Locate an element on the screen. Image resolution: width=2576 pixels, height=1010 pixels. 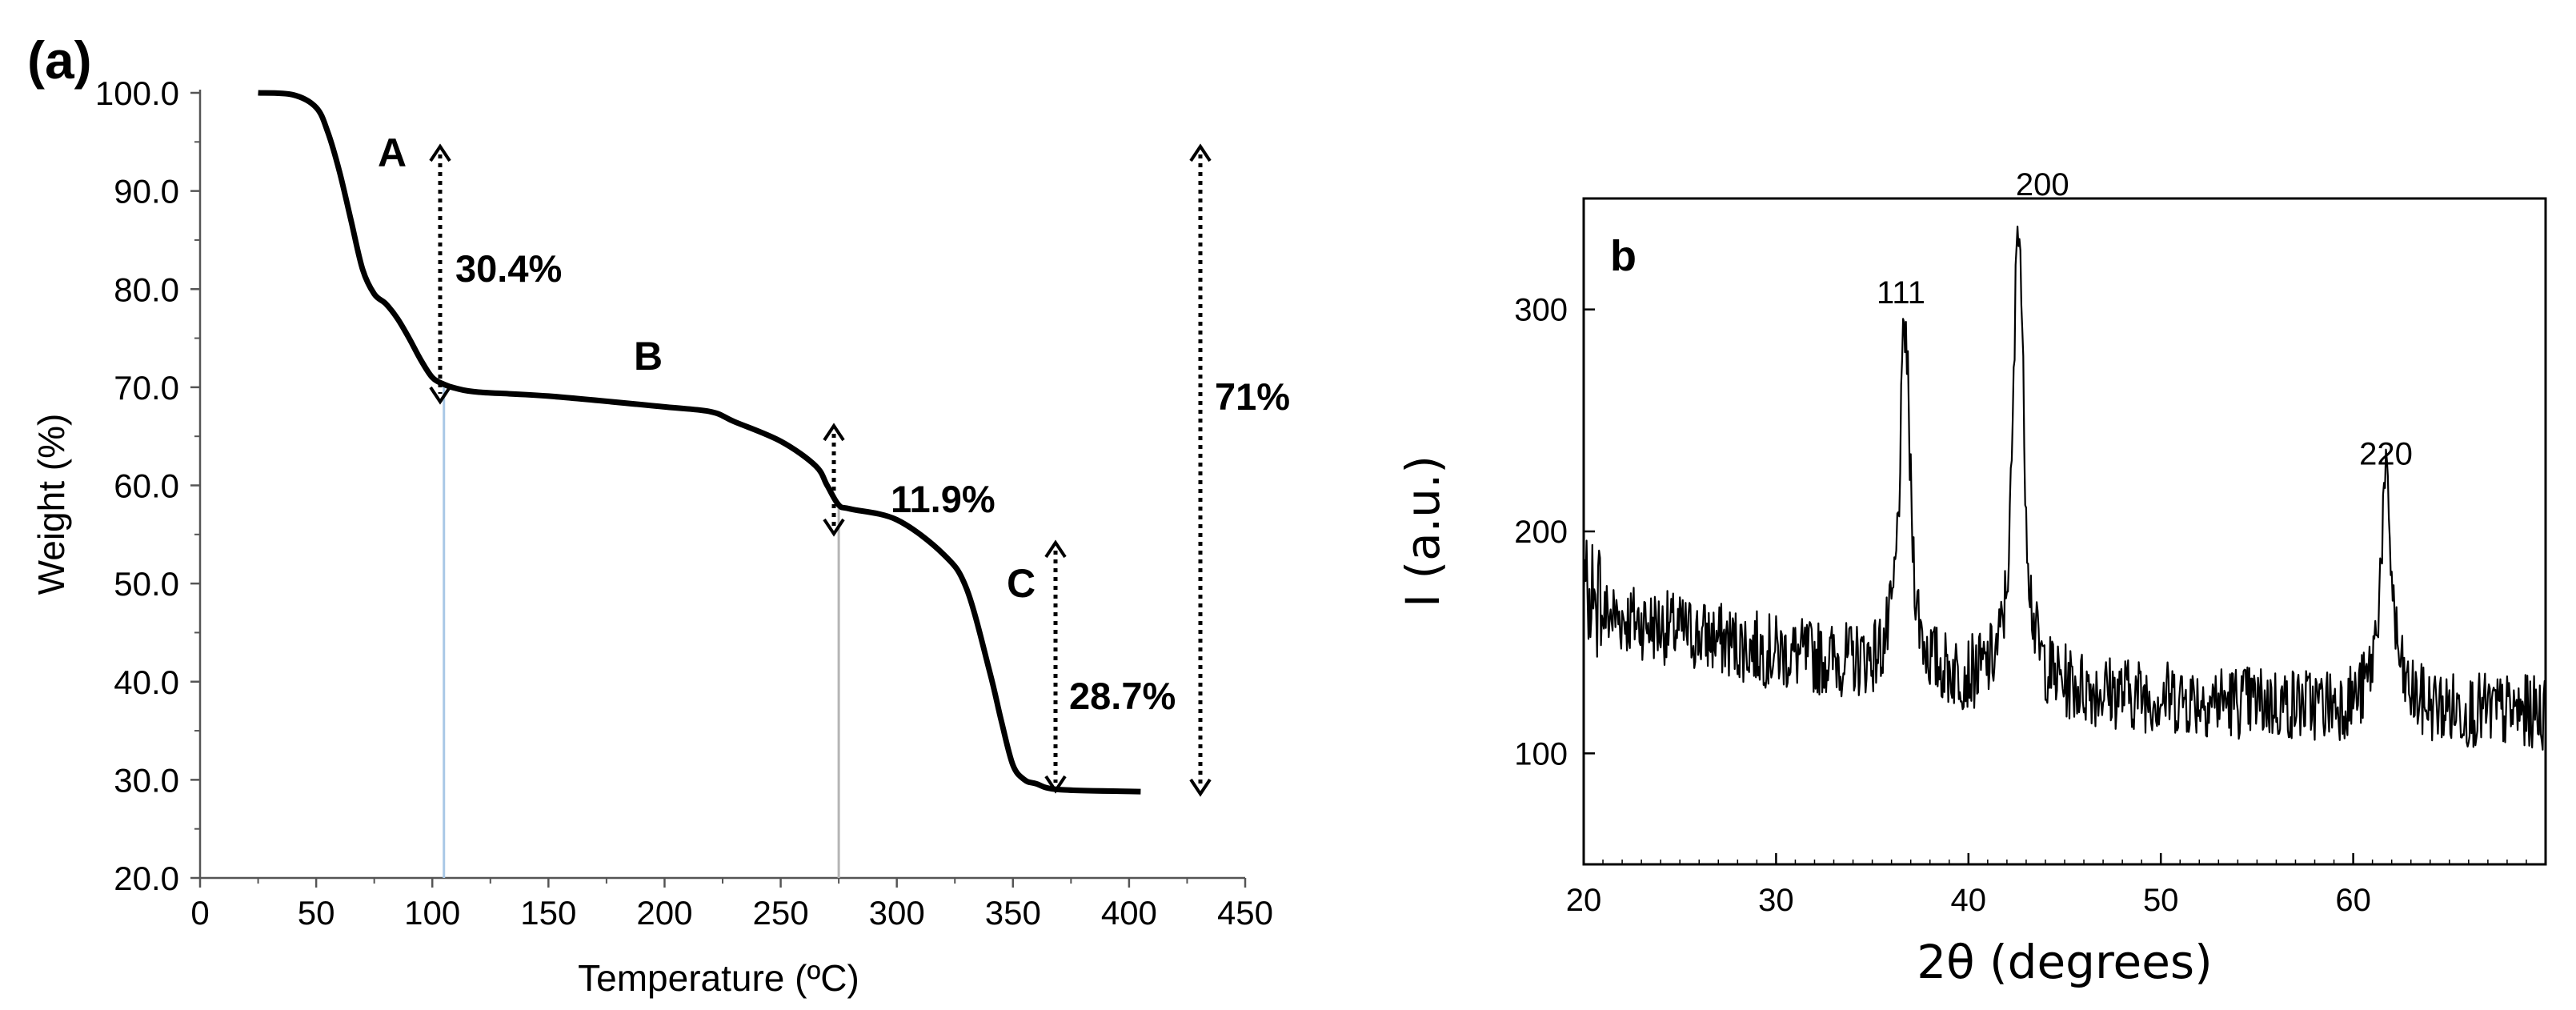
xrd-y-tick-label: 100 is located at coordinates (1541, 754).